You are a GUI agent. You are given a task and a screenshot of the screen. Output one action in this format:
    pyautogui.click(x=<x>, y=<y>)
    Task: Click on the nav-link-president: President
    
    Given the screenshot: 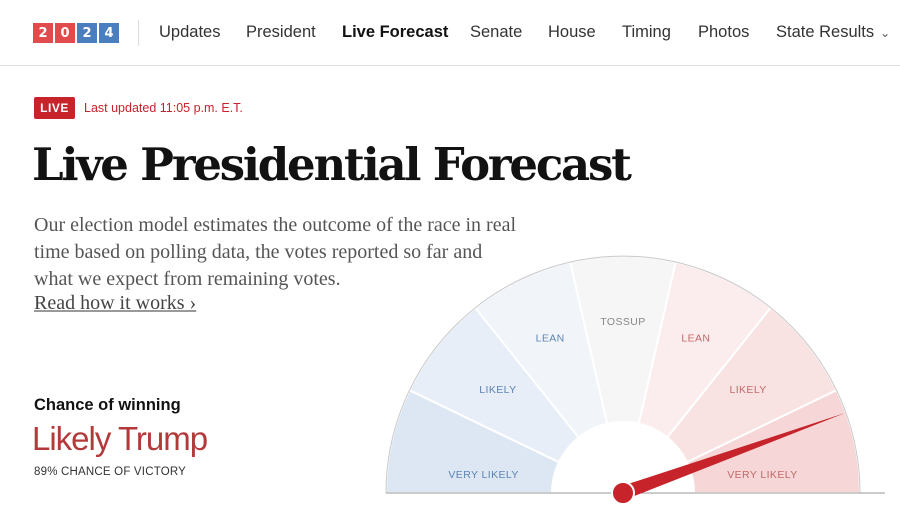 What is the action you would take?
    pyautogui.click(x=281, y=32)
    